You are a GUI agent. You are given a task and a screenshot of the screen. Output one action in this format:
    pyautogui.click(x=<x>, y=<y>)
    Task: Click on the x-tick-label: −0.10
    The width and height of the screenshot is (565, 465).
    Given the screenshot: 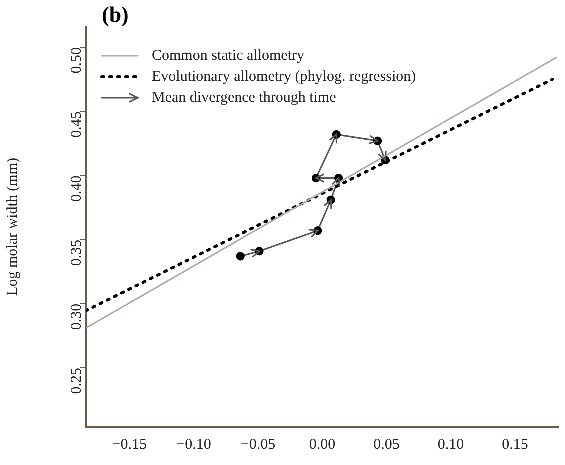 What is the action you would take?
    pyautogui.click(x=194, y=444)
    